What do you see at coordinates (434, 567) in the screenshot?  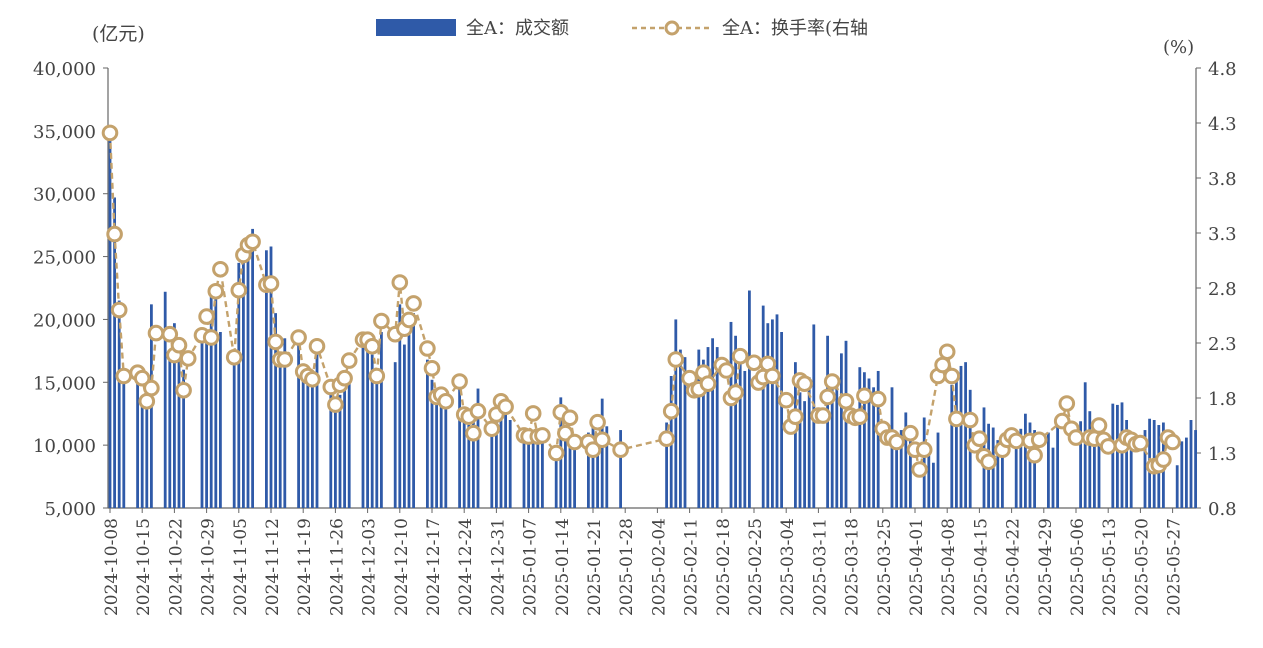 I see `x-tick-label: 2024-12-17` at bounding box center [434, 567].